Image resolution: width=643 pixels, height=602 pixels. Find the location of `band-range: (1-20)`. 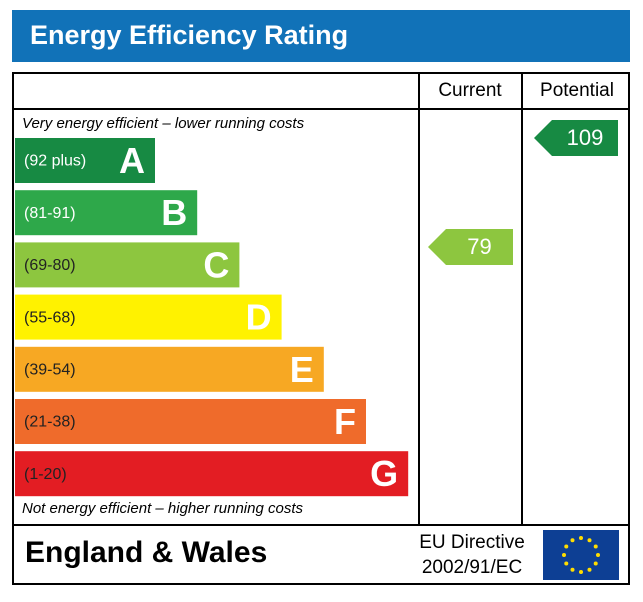

band-range: (1-20) is located at coordinates (45, 474).